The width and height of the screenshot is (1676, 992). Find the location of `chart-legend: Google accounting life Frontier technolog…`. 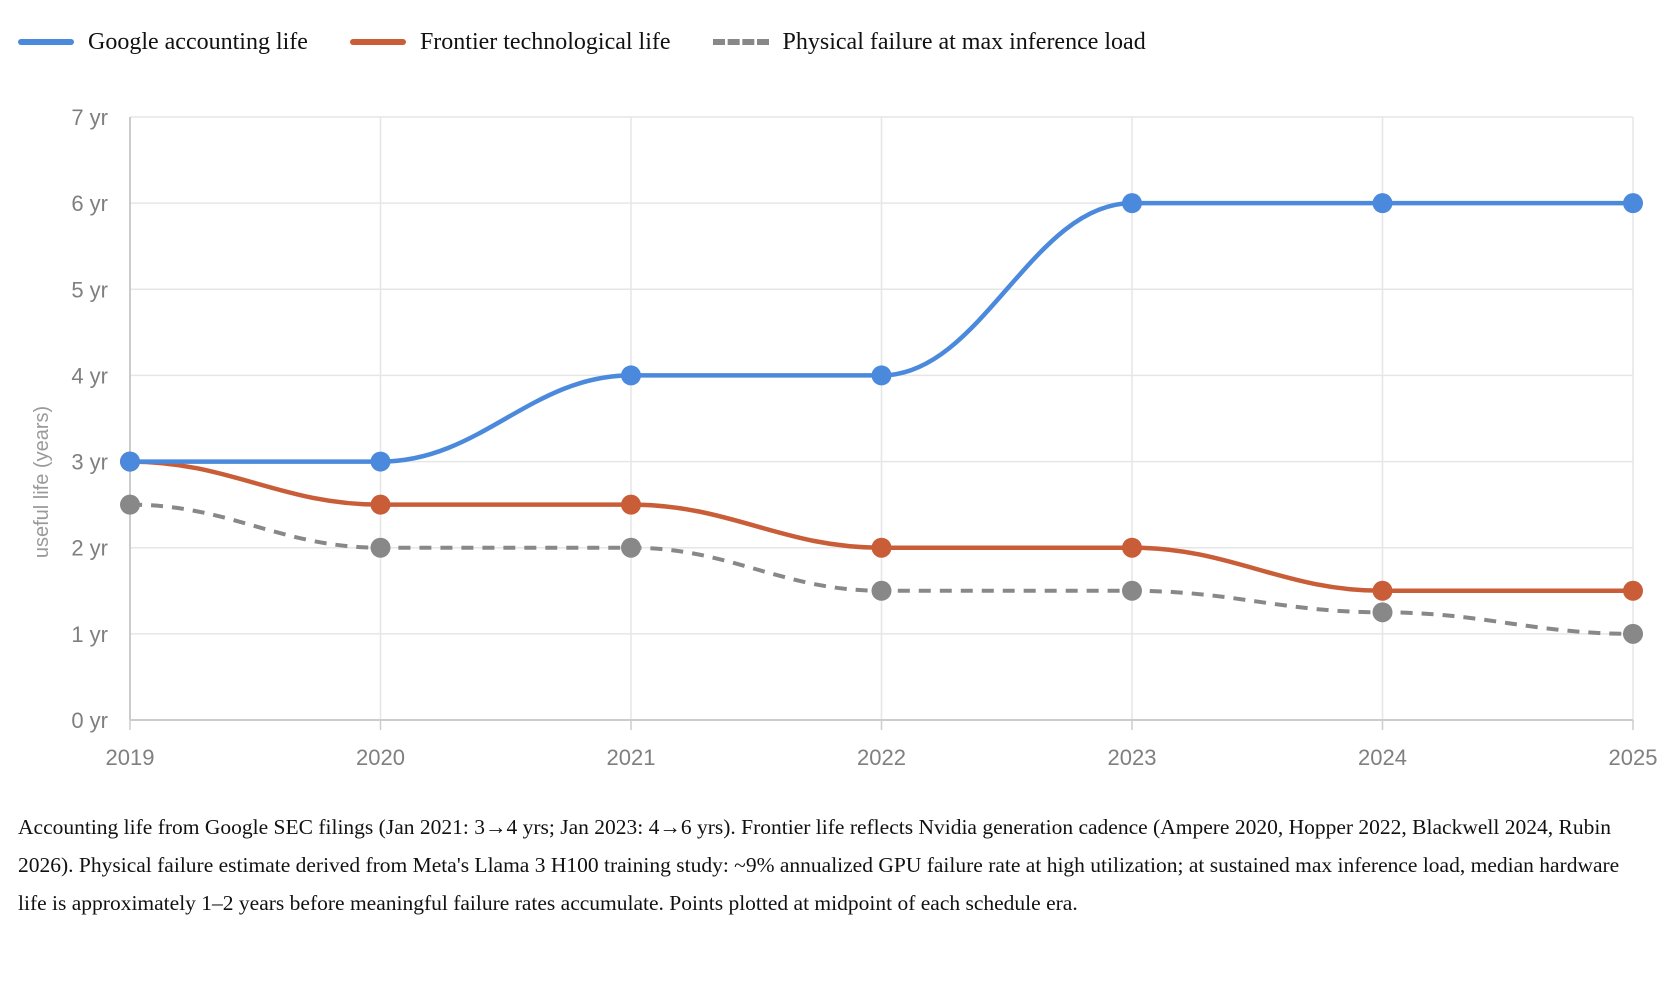

chart-legend: Google accounting life Frontier technolog… is located at coordinates (582, 42).